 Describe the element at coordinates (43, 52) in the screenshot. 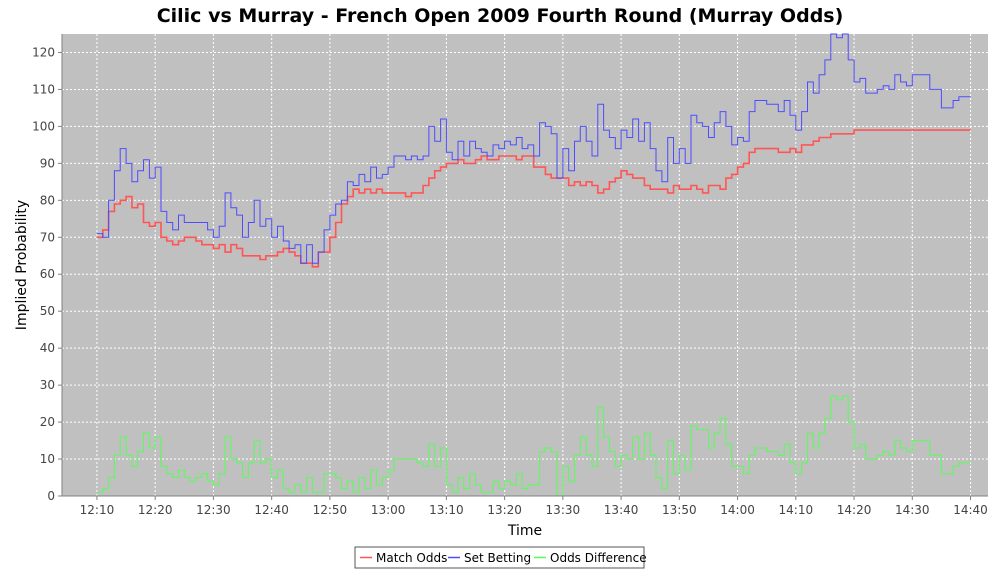

I see `y-tick-label: 120` at that location.